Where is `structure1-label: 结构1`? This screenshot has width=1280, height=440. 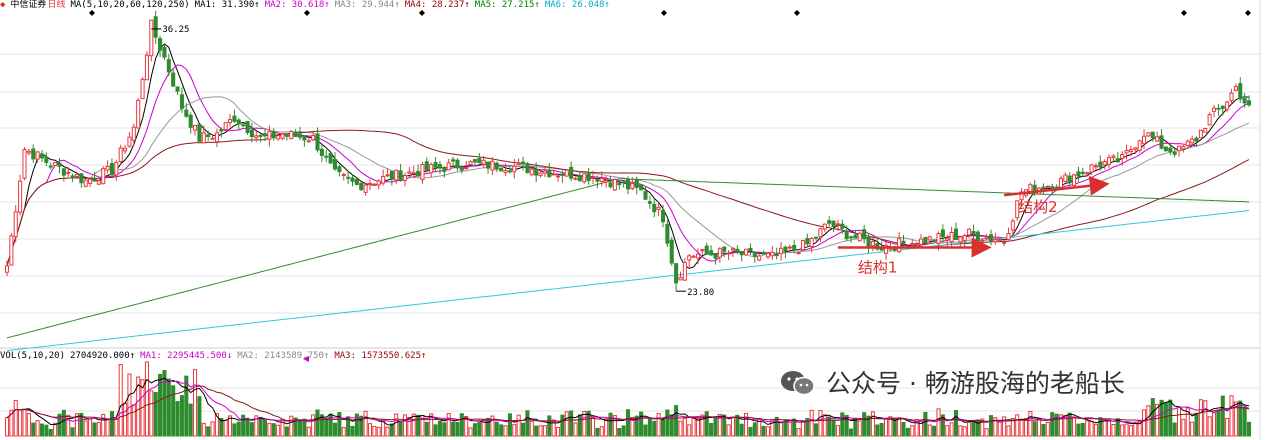
structure1-label: 结构1 is located at coordinates (878, 267).